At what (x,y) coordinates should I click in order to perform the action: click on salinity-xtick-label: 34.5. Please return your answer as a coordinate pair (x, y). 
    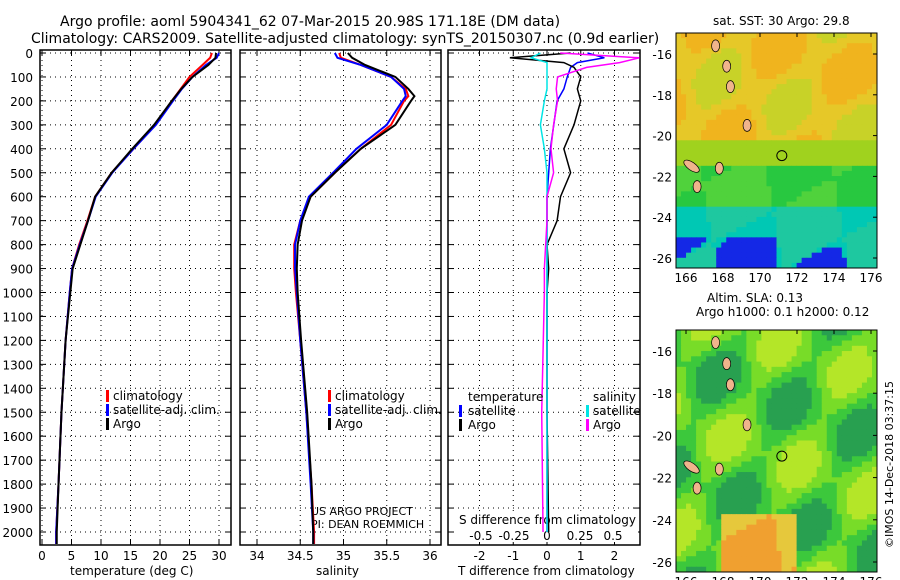
    Looking at the image, I should click on (300, 556).